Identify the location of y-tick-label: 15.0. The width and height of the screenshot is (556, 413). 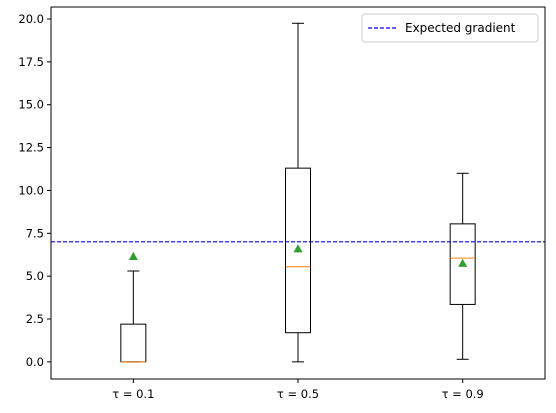
(31, 105).